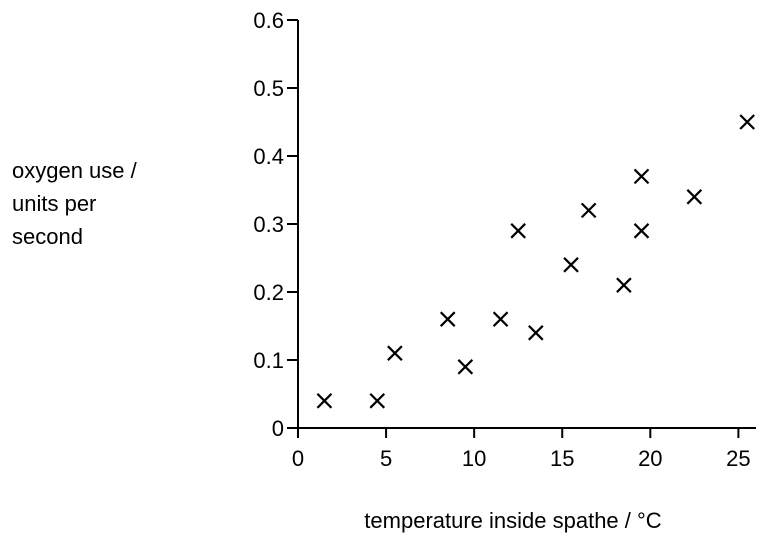 The width and height of the screenshot is (763, 542). Describe the element at coordinates (278, 428) in the screenshot. I see `y-tick-label: 0` at that location.